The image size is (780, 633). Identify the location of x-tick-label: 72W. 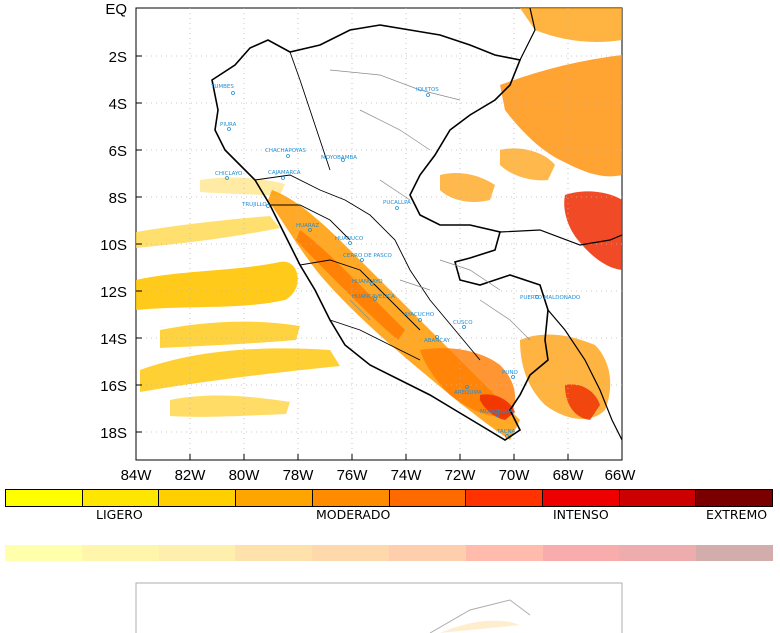
(461, 475).